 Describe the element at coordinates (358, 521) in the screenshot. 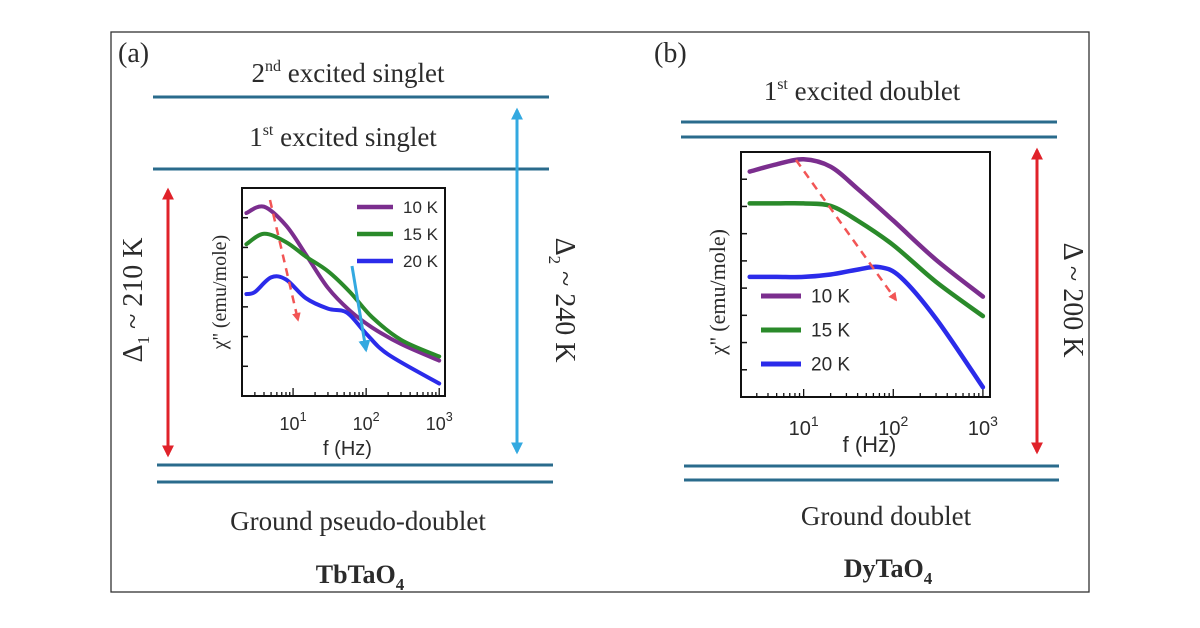

I see `panel-a-ground-label: Ground pseudo-doublet` at that location.